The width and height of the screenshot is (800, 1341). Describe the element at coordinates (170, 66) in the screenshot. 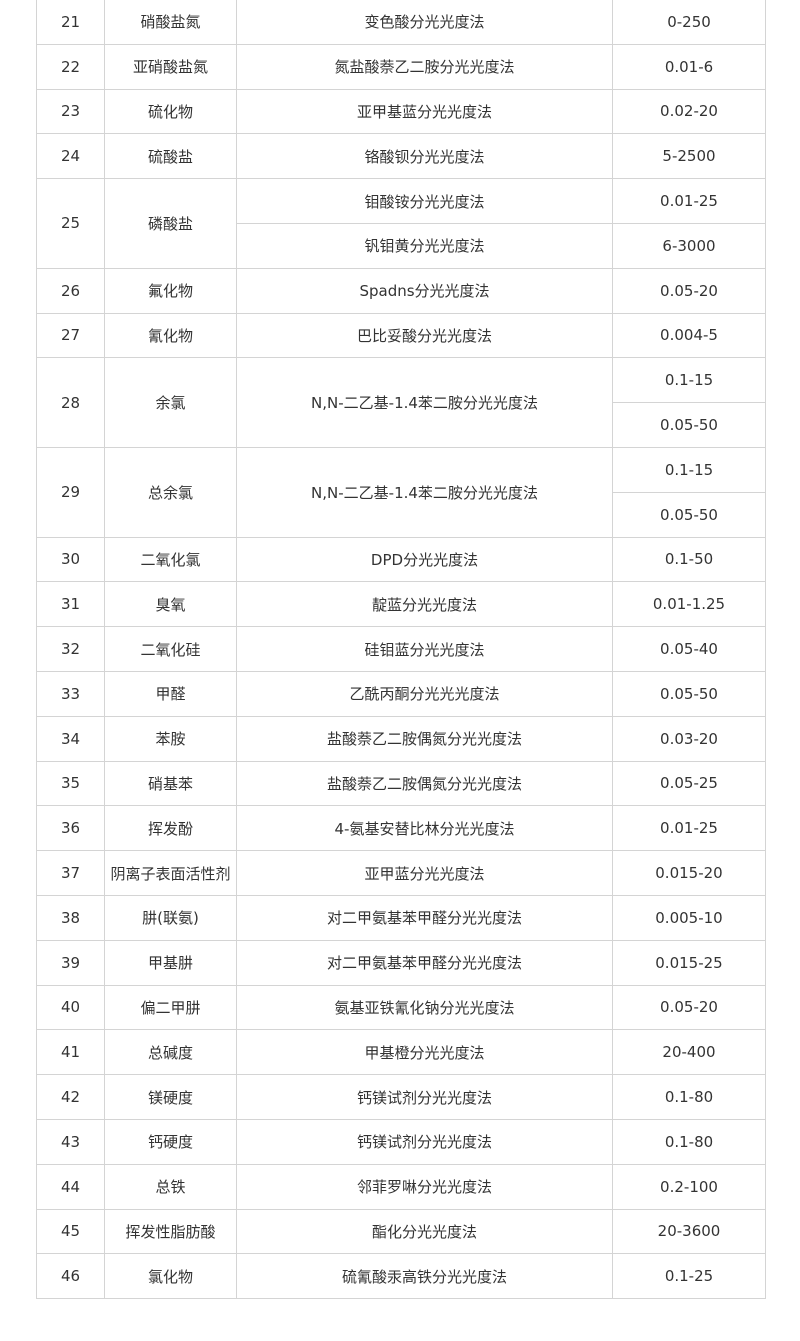

I see `parameter-name: 亚硝酸盐氮` at that location.